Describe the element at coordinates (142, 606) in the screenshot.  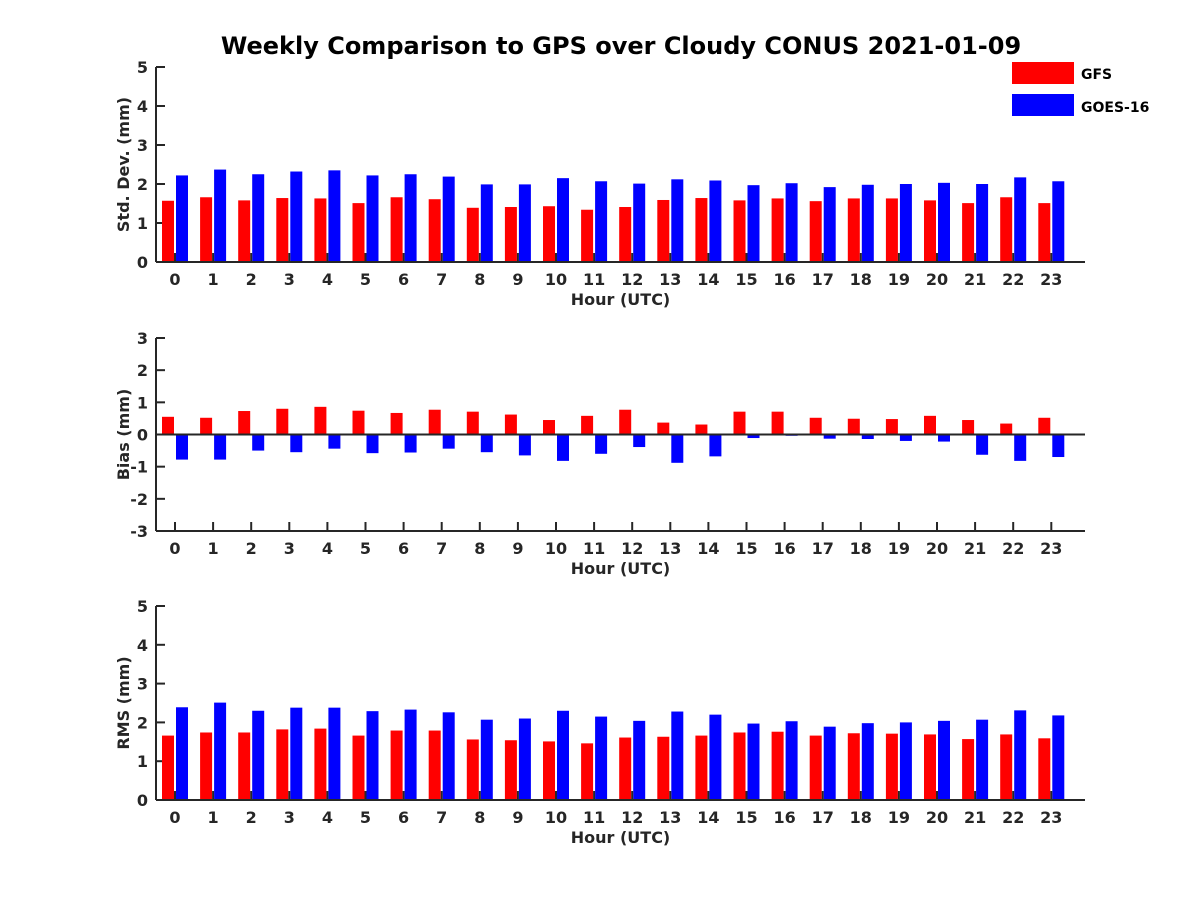
I see `y-tick-label: 5` at that location.